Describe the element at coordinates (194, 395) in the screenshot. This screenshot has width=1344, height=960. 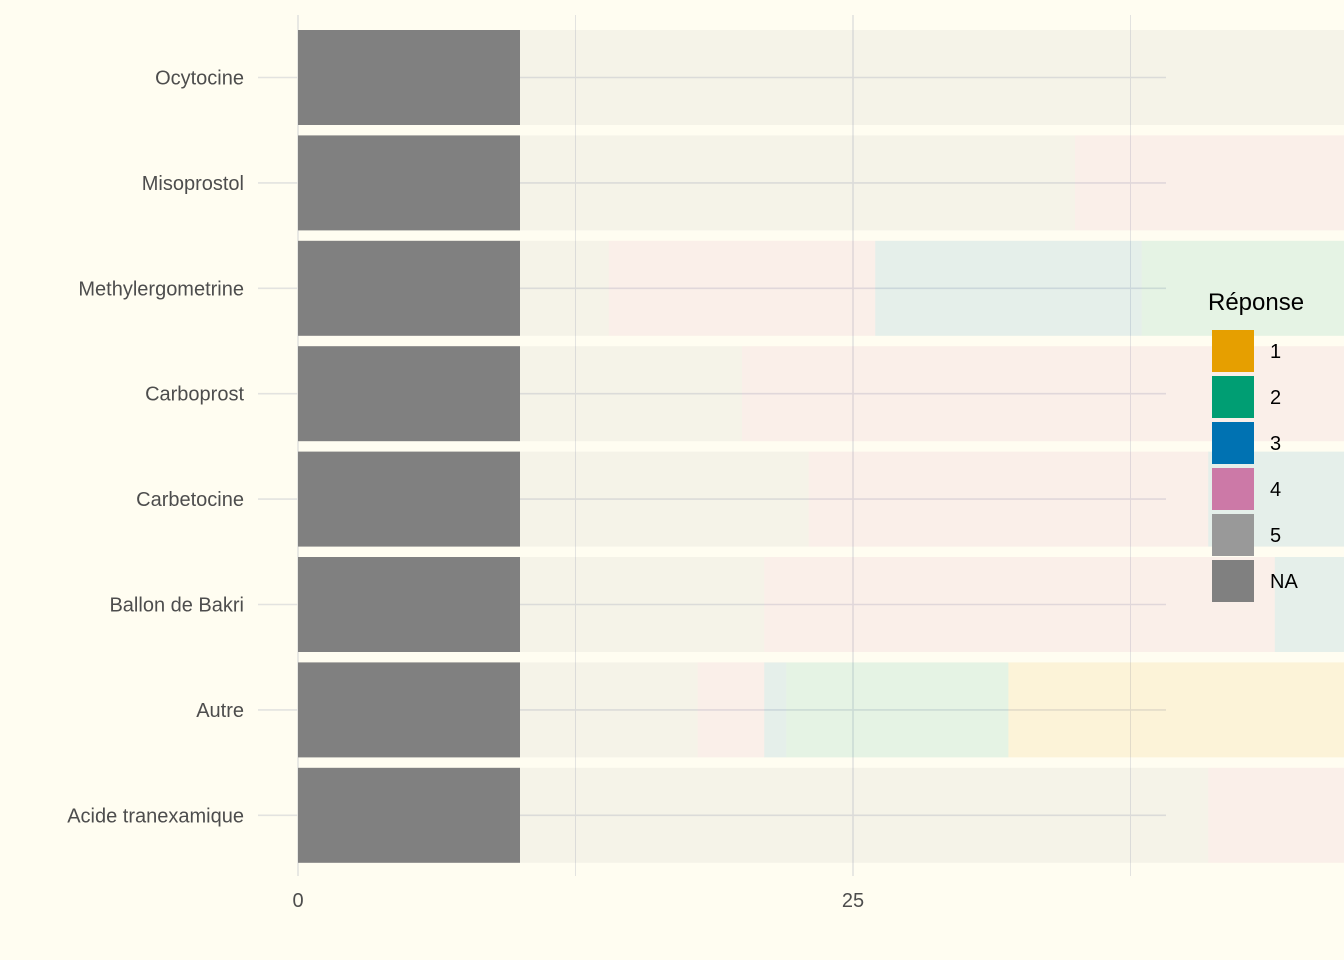
I see `y-tick-label: Carboprost` at that location.